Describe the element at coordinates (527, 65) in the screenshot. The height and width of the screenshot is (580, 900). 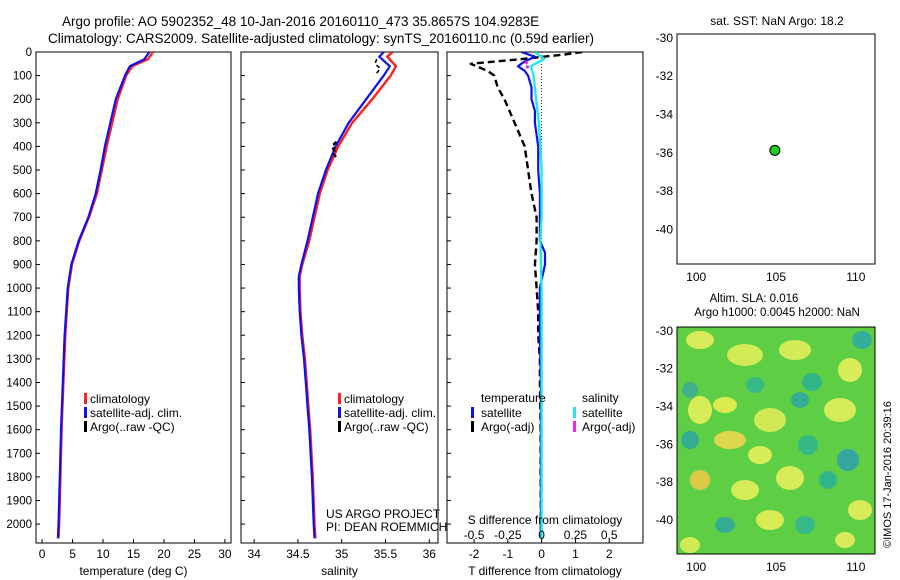
I see `series-line-s-argo` at that location.